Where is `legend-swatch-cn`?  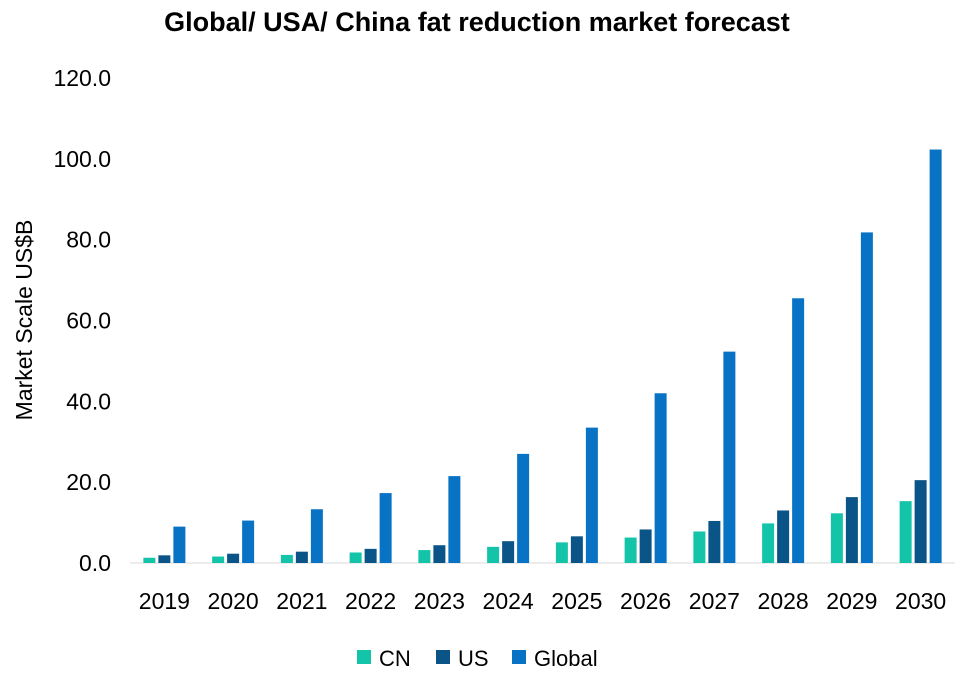
legend-swatch-cn is located at coordinates (364, 657).